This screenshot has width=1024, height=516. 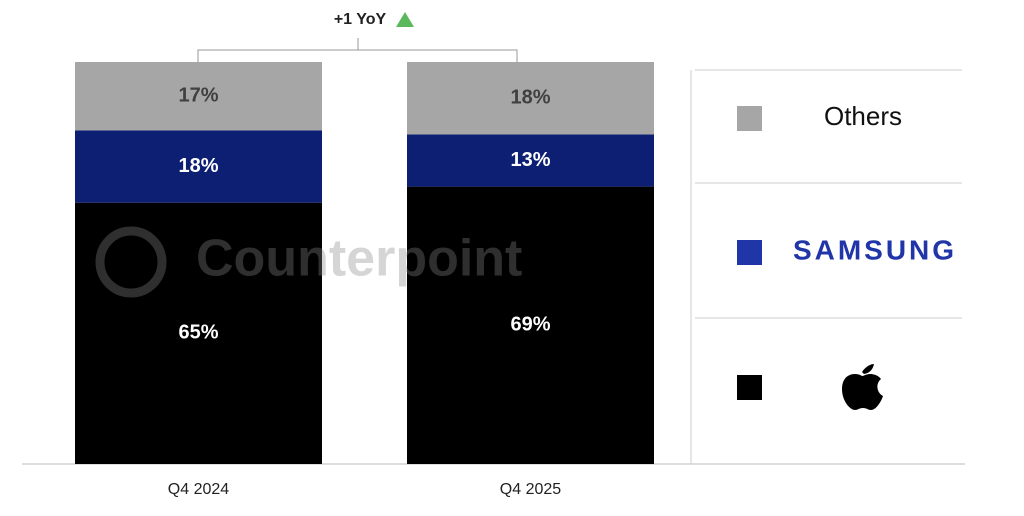 What do you see at coordinates (360, 19) in the screenshot?
I see `annotation: +1 YoY` at bounding box center [360, 19].